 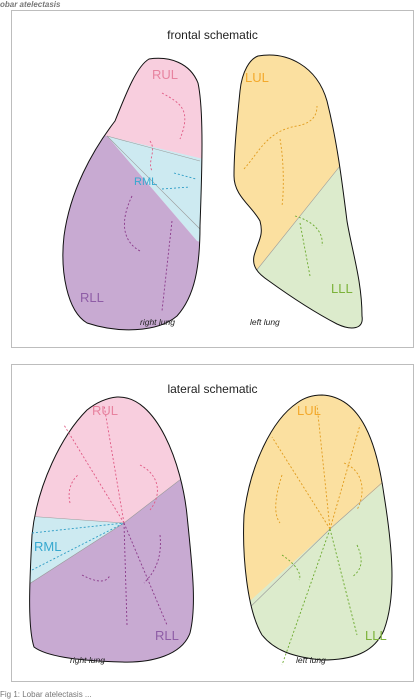 What do you see at coordinates (317, 557) in the screenshot?
I see `lat-lll-region` at bounding box center [317, 557].